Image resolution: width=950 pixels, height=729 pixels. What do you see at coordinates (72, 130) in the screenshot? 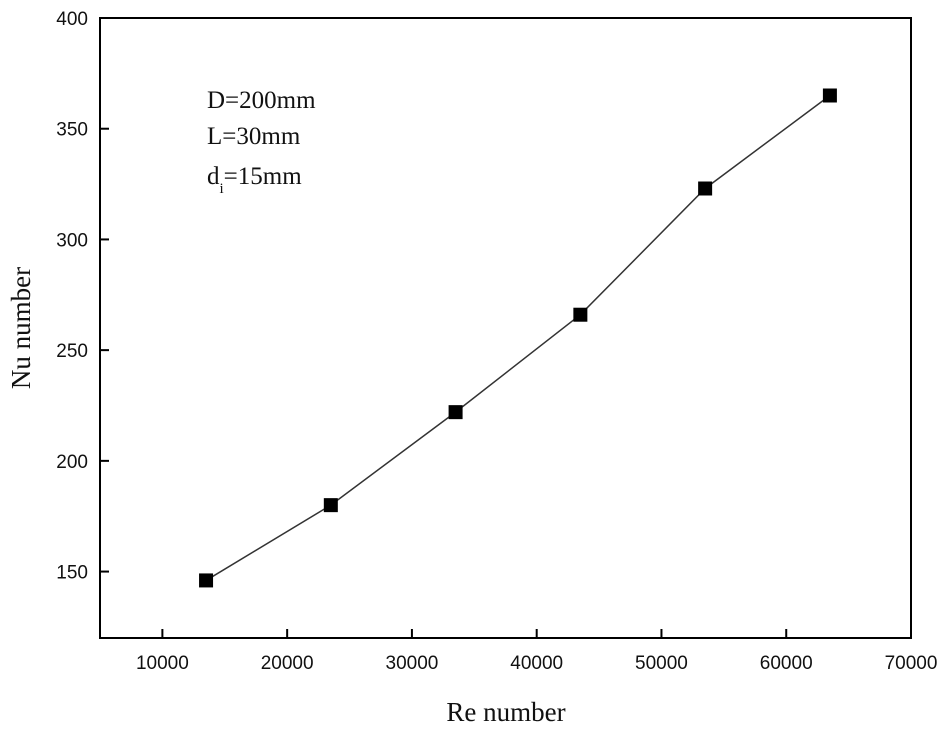
I see `y-tick-label: 350` at bounding box center [72, 130].